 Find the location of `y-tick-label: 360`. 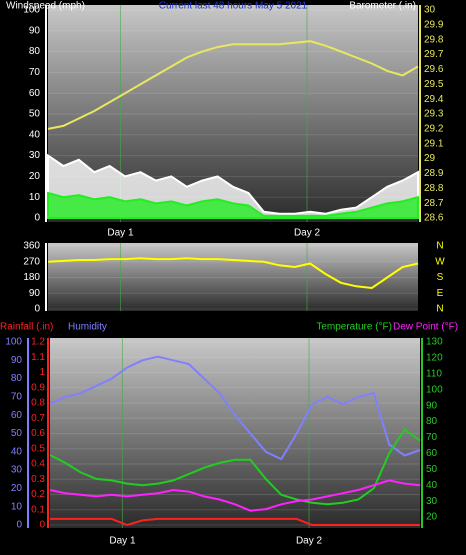

y-tick-label: 360 is located at coordinates (31, 246).